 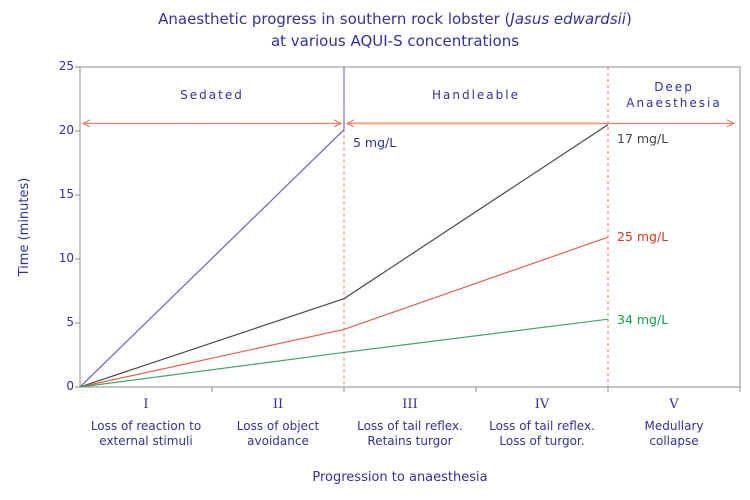 I want to click on region-label-line: Deep, so click(x=674, y=87).